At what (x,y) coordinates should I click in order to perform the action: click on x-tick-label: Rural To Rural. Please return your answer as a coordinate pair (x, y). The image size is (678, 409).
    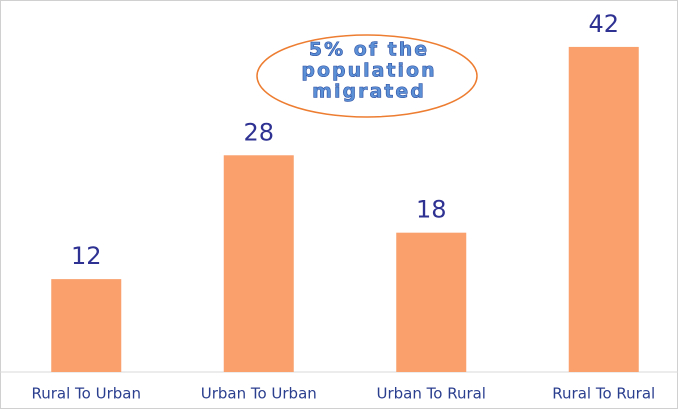
    Looking at the image, I should click on (603, 394).